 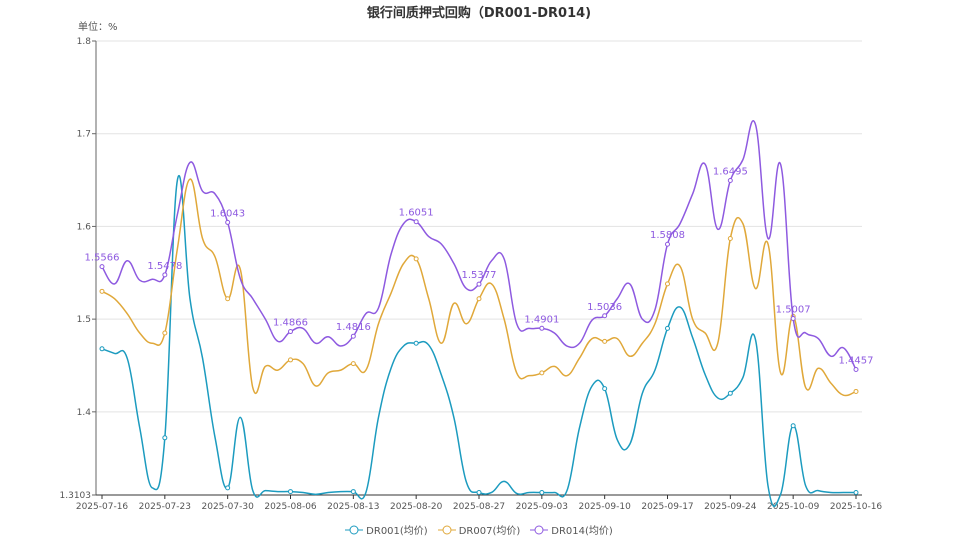 What do you see at coordinates (84, 413) in the screenshot?
I see `y-tick-label: 1.4` at bounding box center [84, 413].